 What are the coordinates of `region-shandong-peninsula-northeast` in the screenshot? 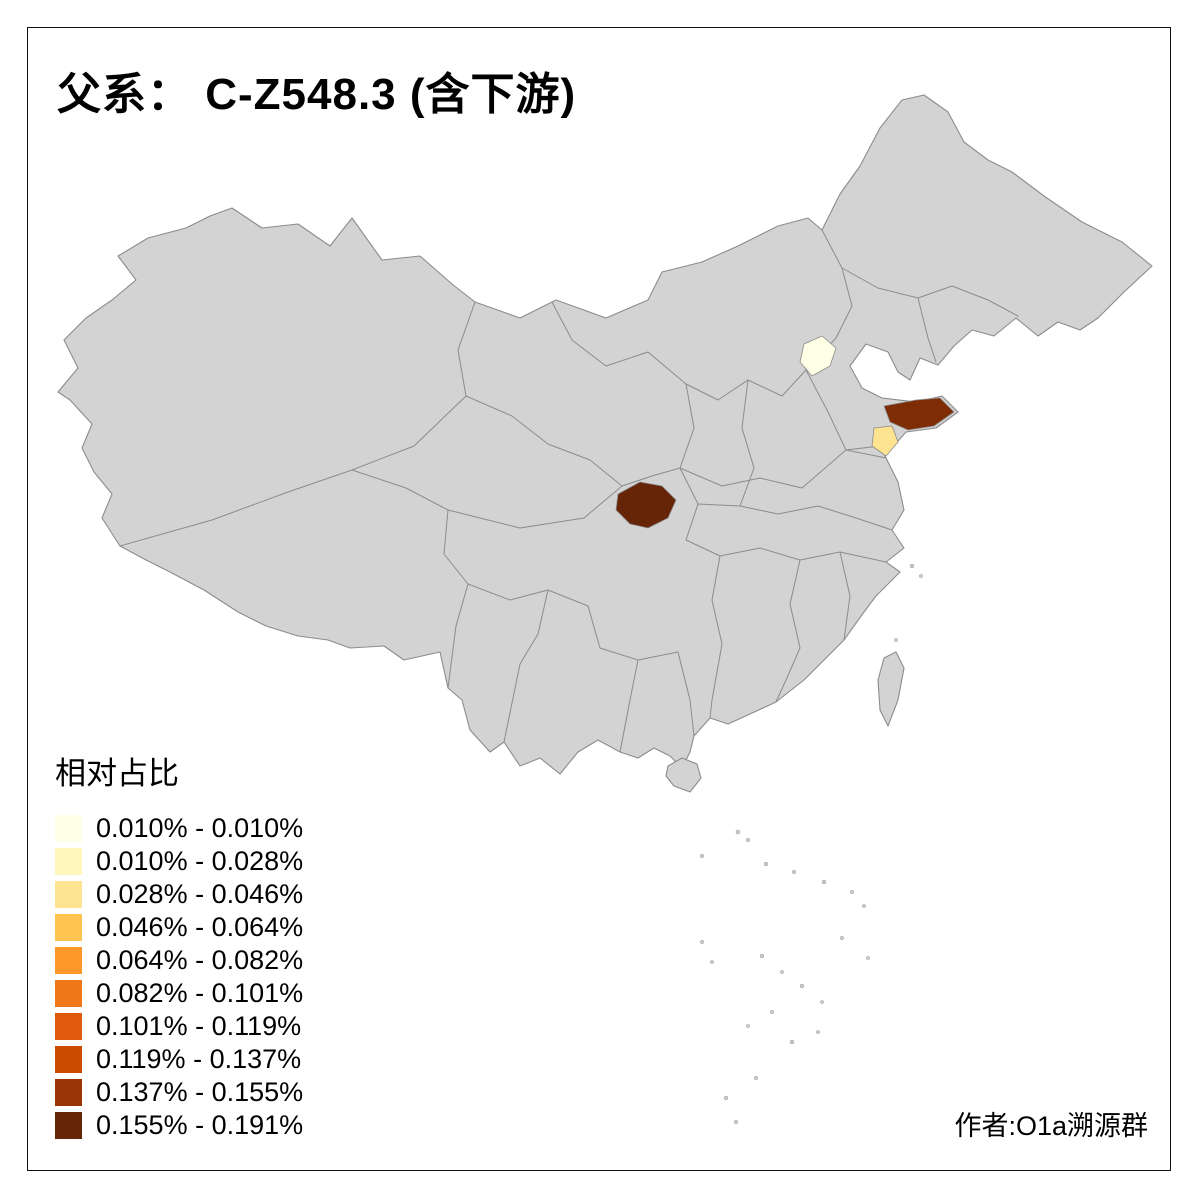 It's located at (919, 414).